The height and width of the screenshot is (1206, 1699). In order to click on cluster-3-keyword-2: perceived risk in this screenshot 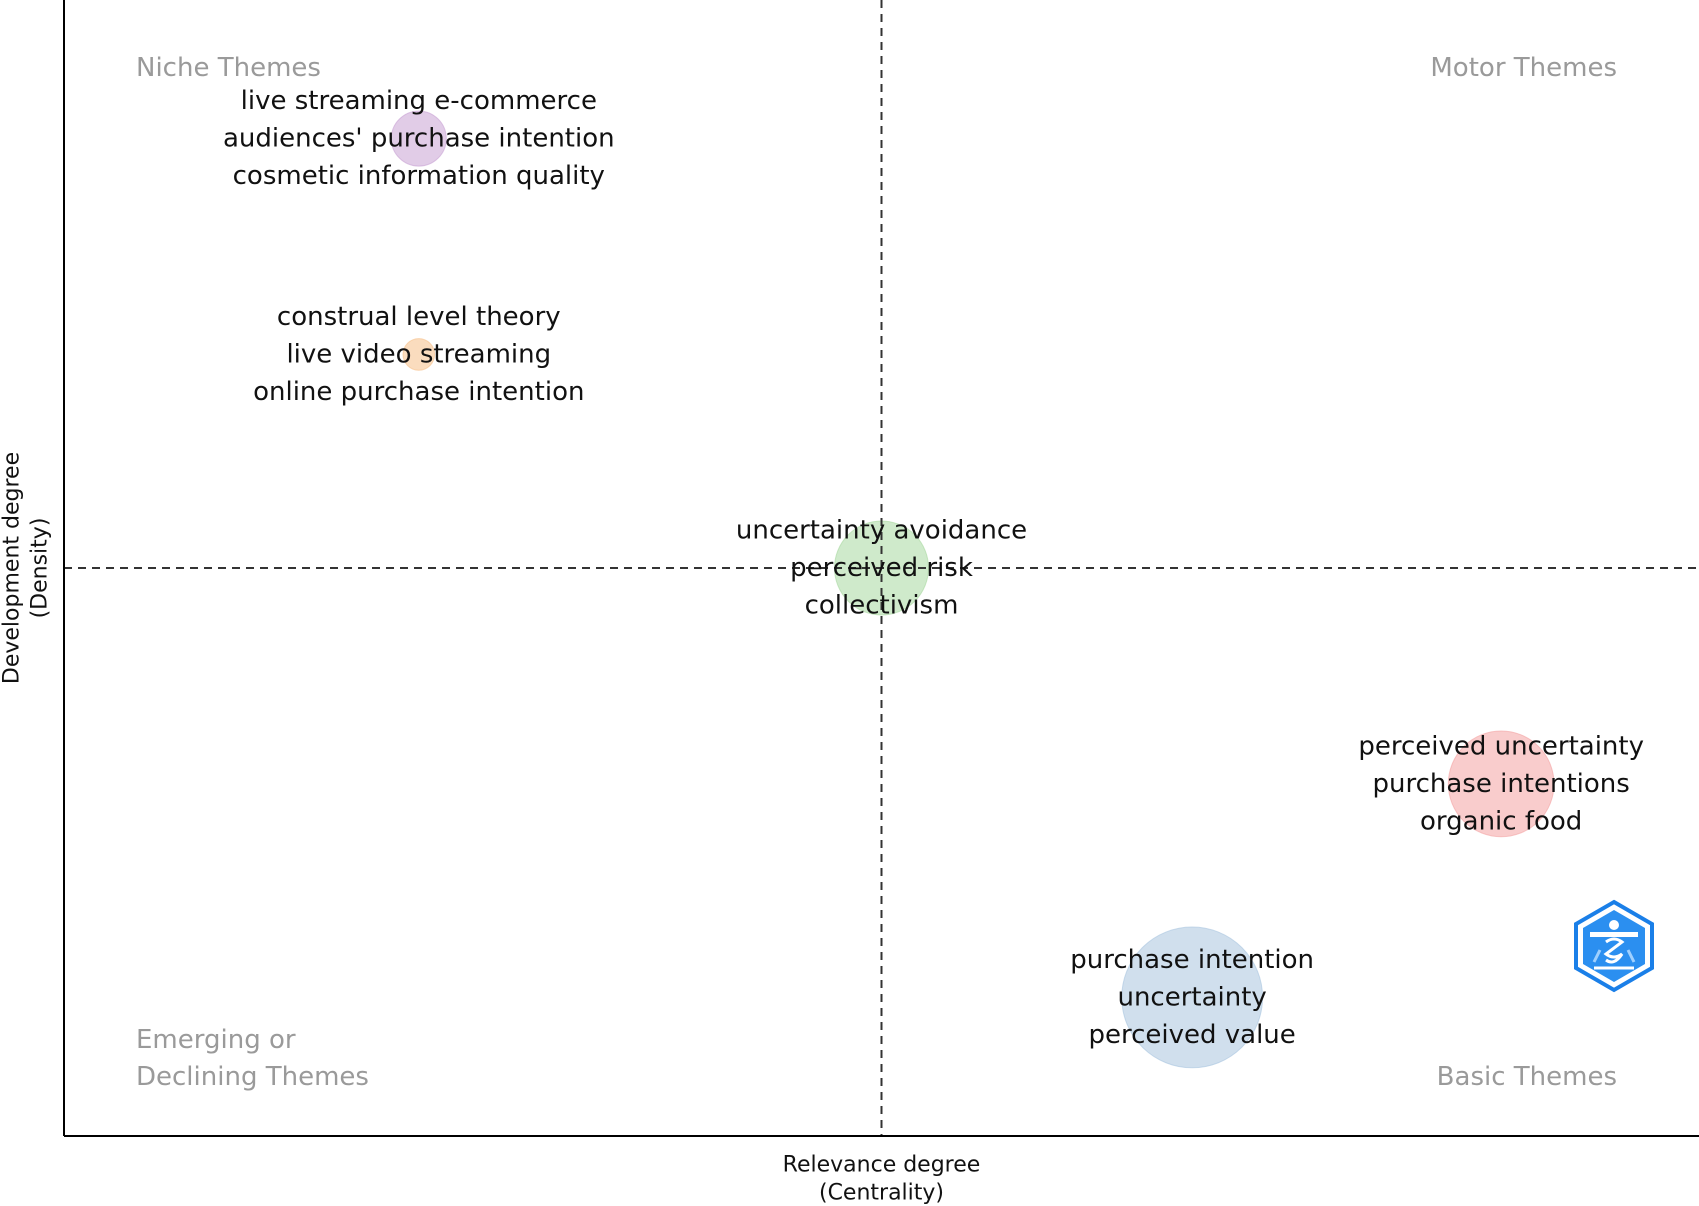, I will do `click(881, 568)`.